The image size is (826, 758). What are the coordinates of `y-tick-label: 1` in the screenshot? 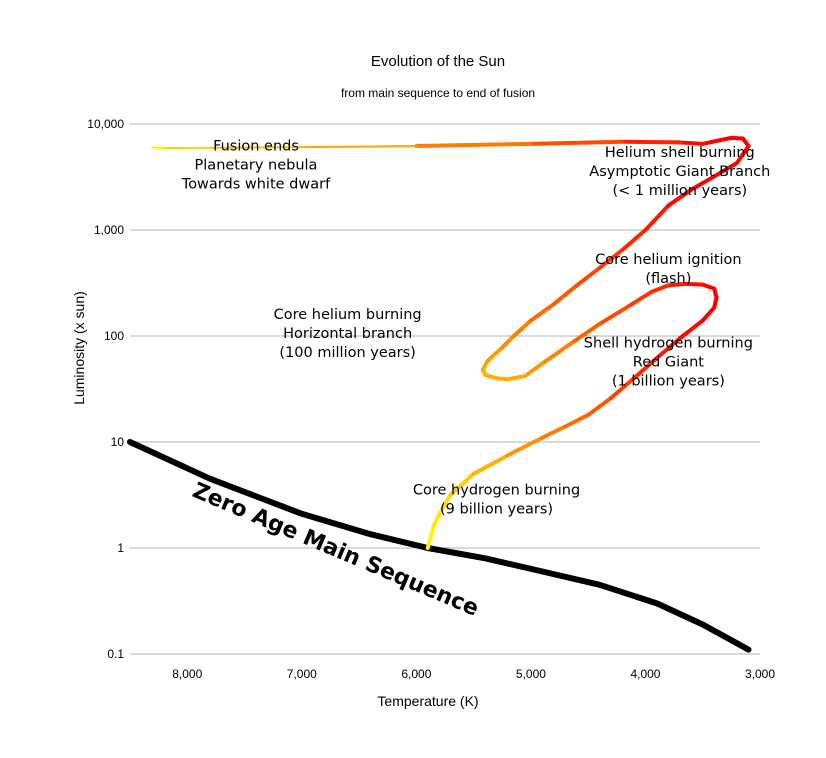 It's located at (120, 548).